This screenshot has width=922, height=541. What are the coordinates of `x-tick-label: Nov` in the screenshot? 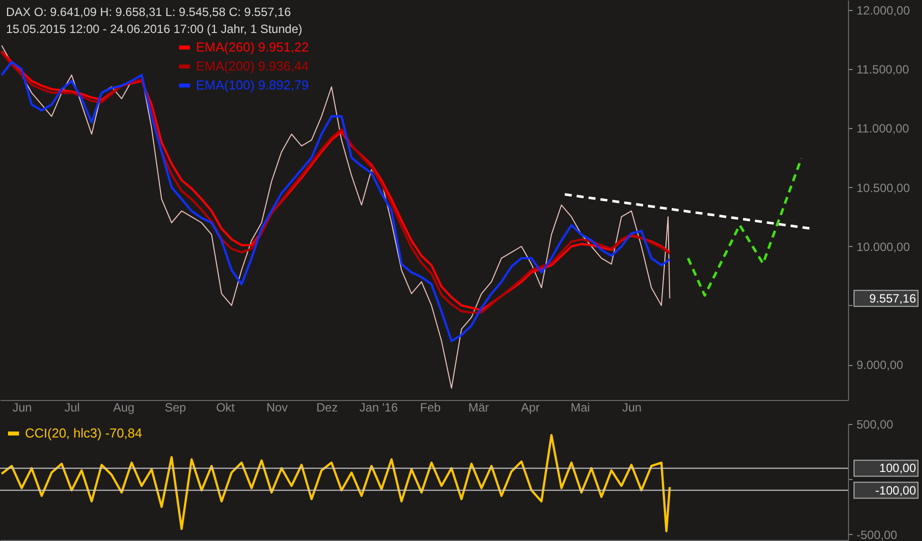 It's located at (277, 407).